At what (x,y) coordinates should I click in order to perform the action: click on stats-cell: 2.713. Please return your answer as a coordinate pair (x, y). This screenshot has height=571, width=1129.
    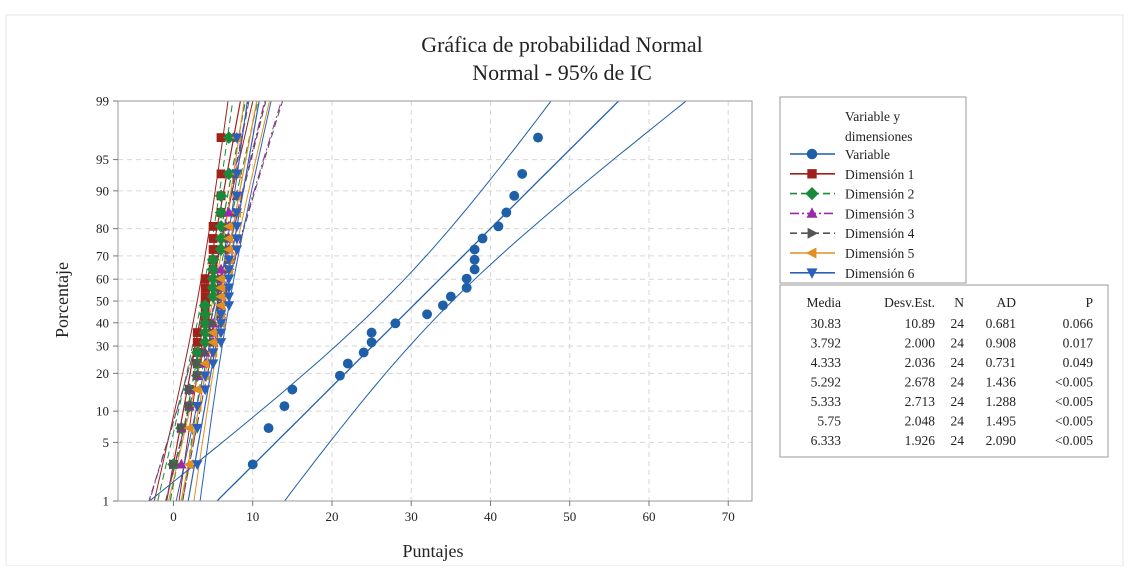
    Looking at the image, I should click on (920, 401).